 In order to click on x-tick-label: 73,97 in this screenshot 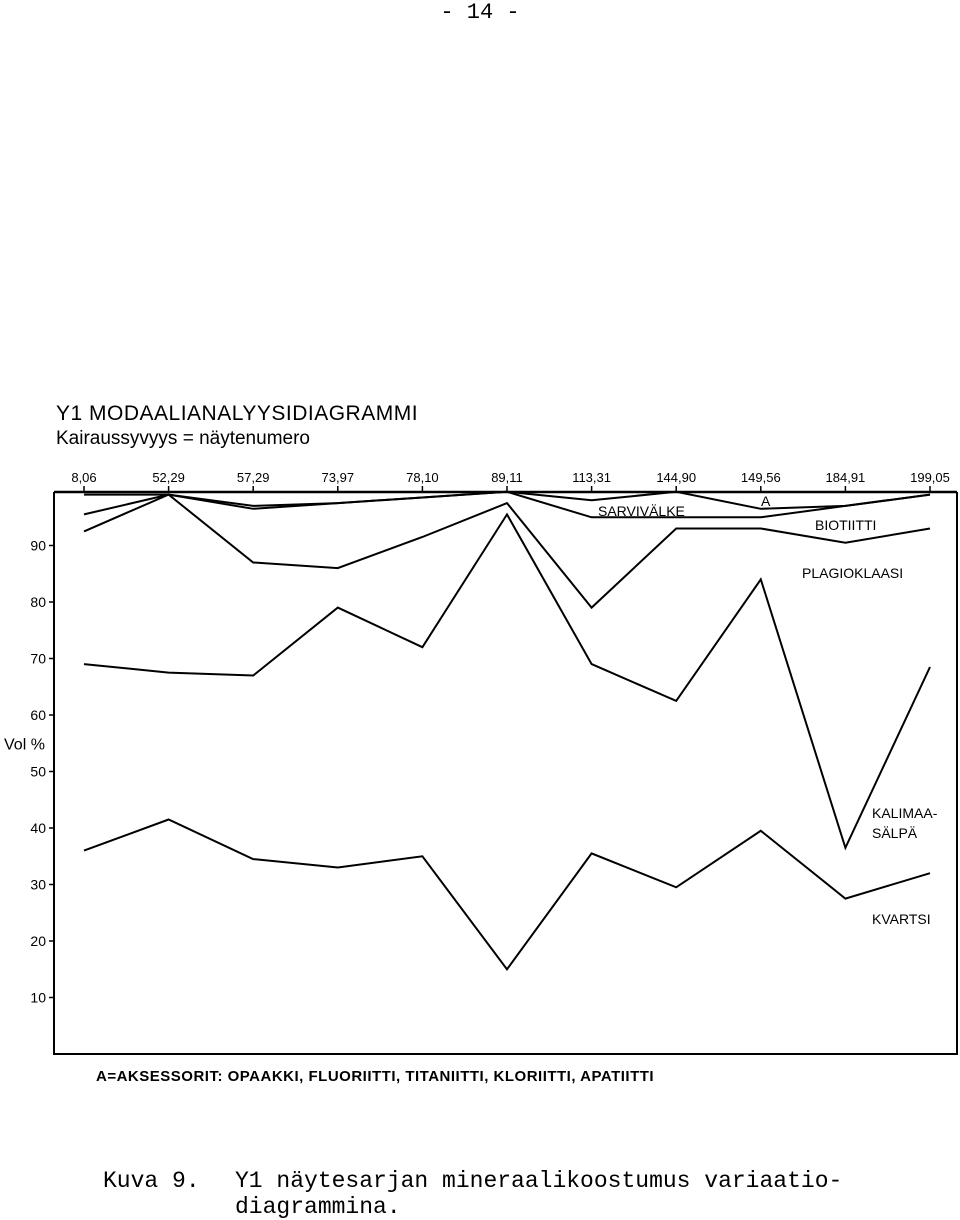, I will do `click(338, 477)`.